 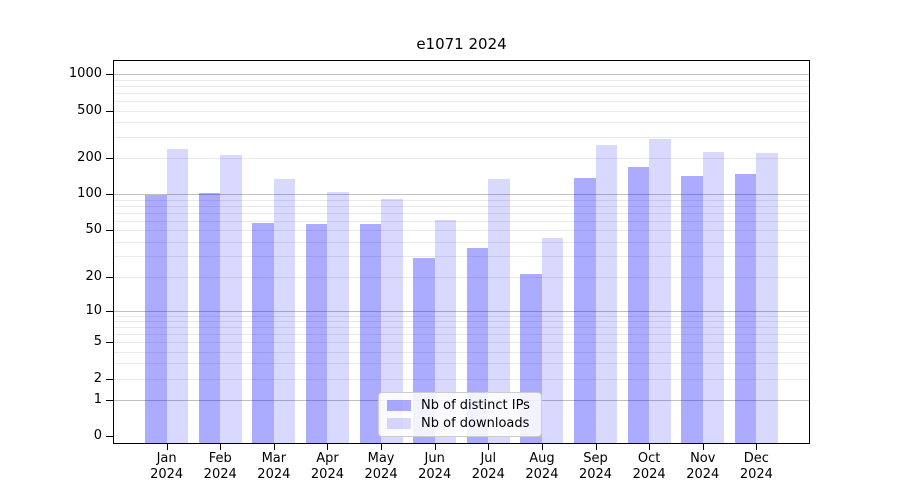 What do you see at coordinates (381, 458) in the screenshot?
I see `month-label: May` at bounding box center [381, 458].